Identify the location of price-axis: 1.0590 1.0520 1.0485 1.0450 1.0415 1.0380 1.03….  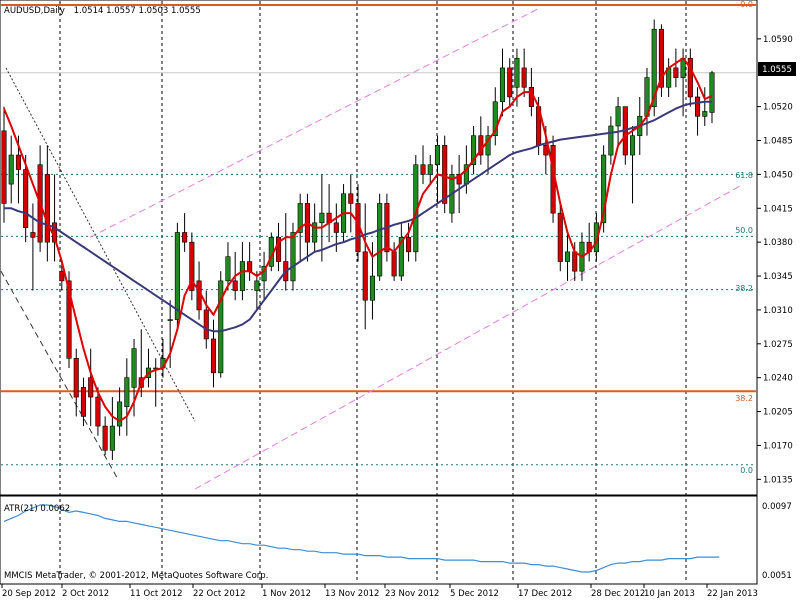
(775, 260).